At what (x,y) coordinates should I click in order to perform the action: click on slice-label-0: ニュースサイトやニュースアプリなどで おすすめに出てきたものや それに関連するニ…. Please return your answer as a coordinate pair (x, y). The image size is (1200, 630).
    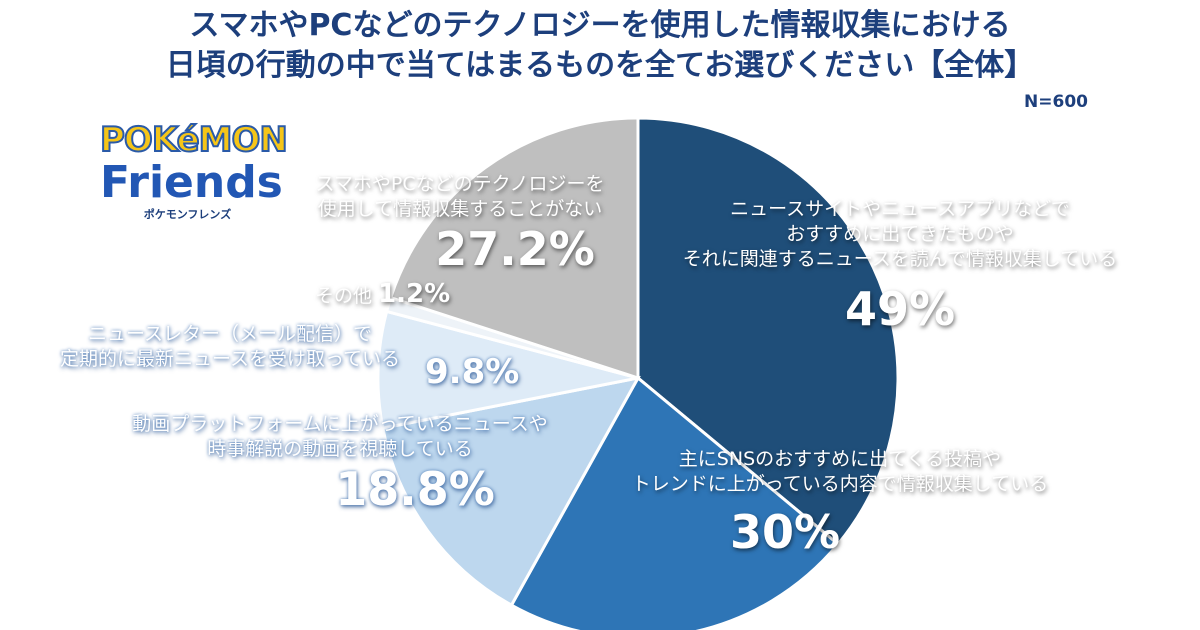
    Looking at the image, I should click on (900, 266).